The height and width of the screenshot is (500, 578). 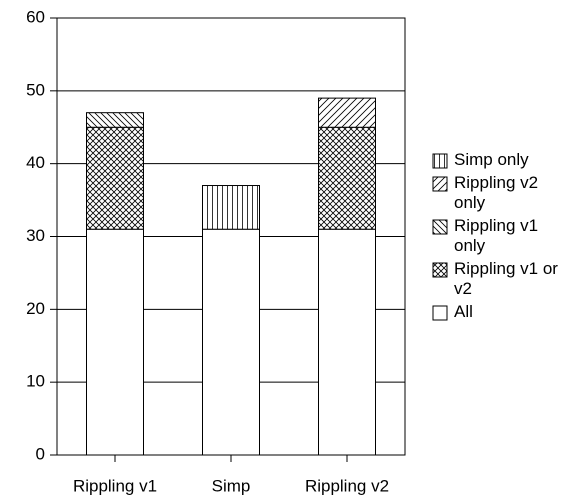 I want to click on legend-item: Rippling v1 or v2, so click(x=497, y=279).